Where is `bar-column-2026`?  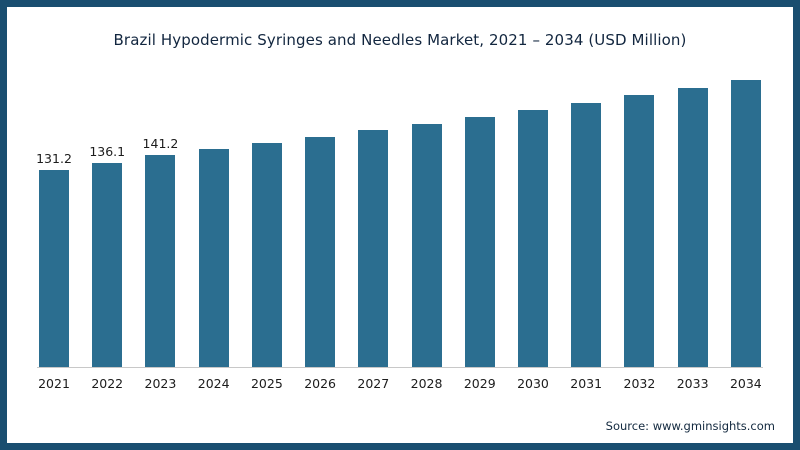
bar-column-2026 is located at coordinates (320, 217).